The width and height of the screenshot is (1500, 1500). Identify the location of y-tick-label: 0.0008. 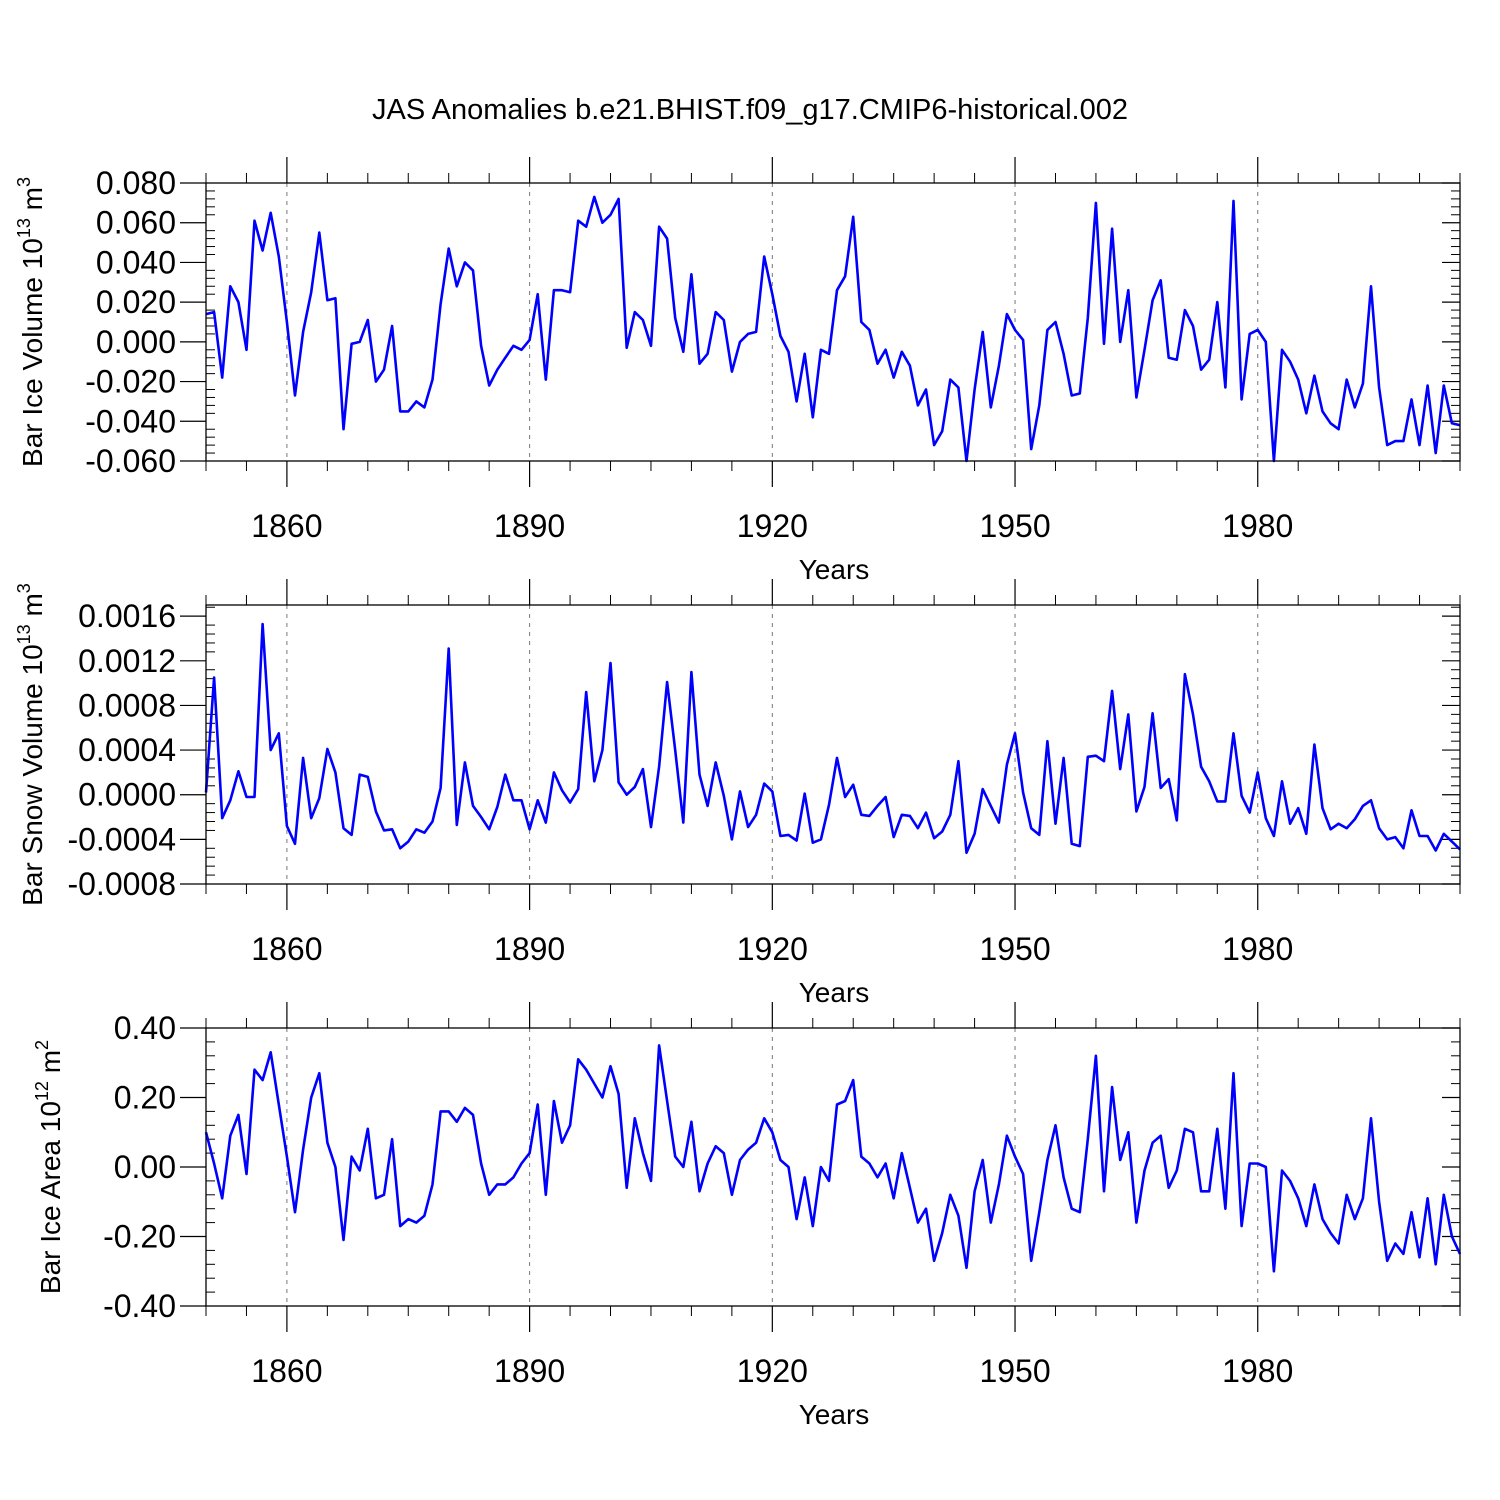
(127, 705).